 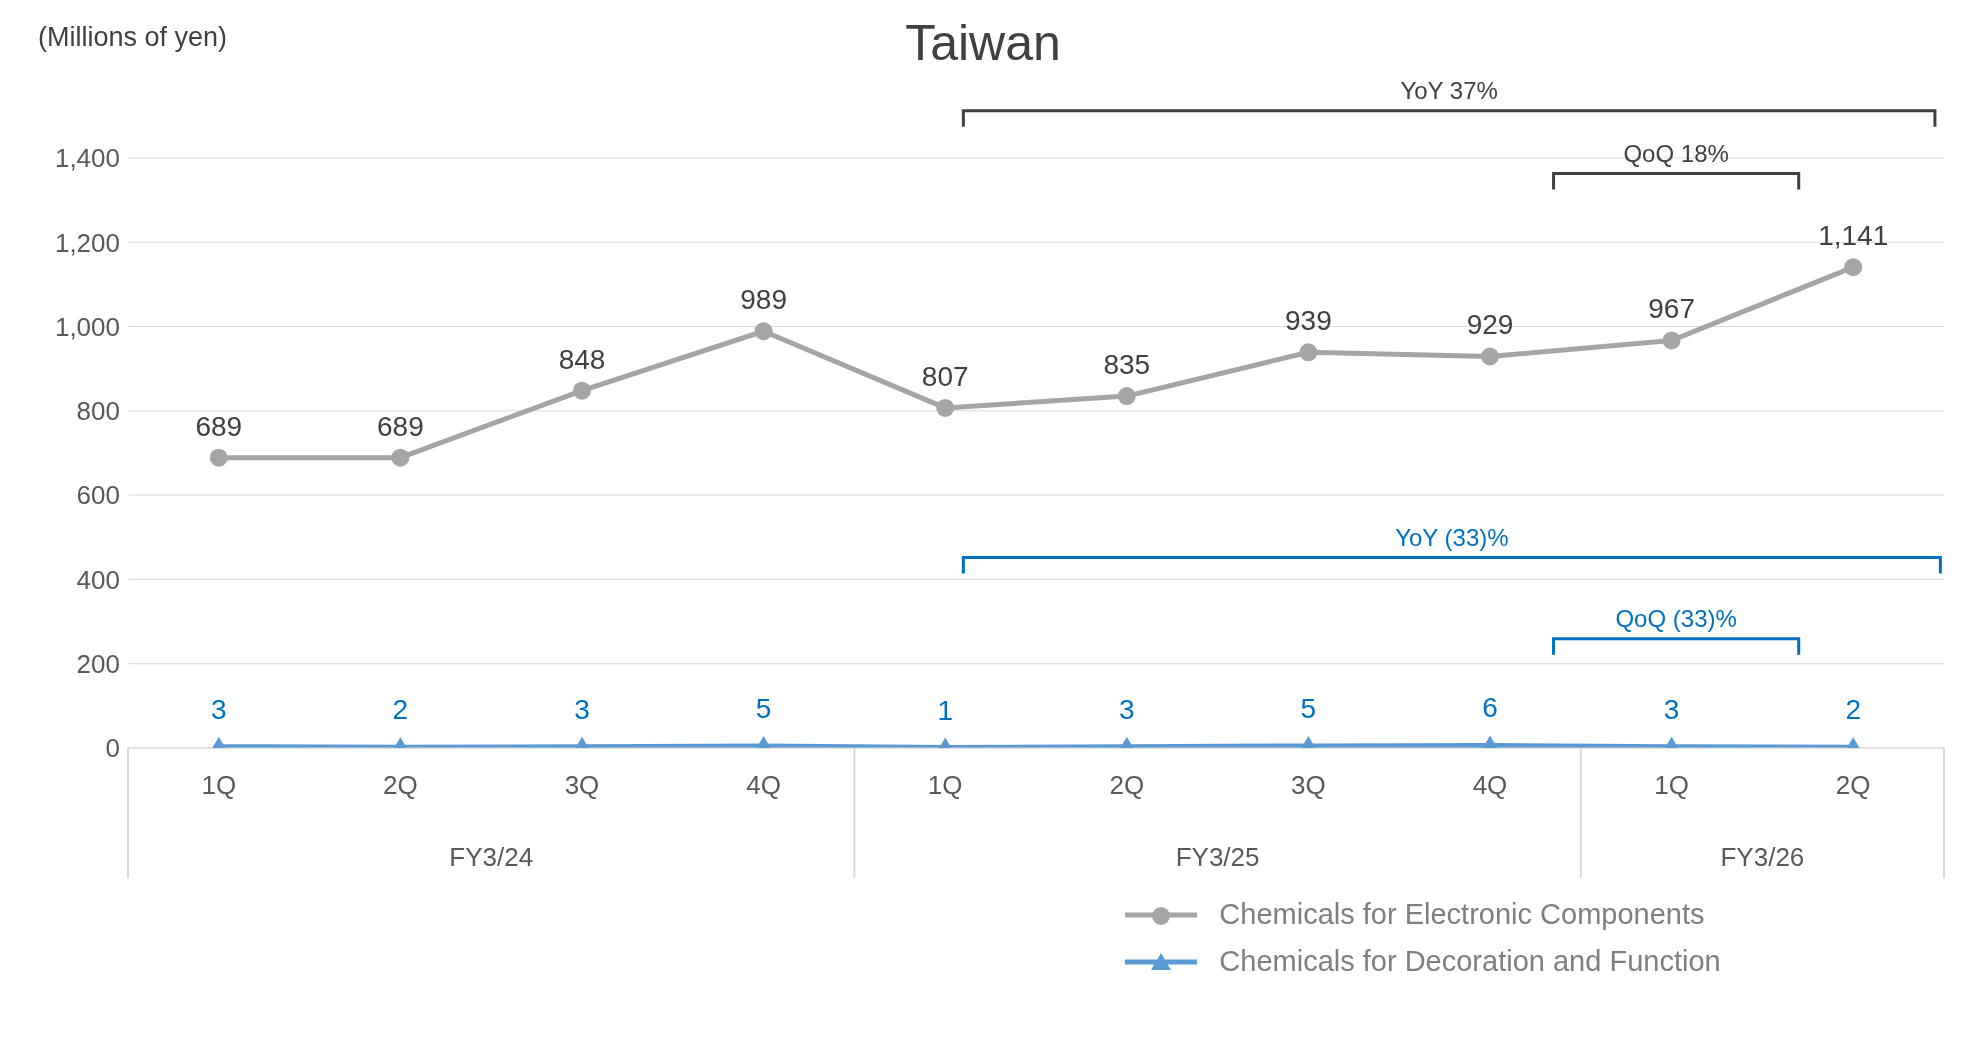 I want to click on y-tick-label: 1,400, so click(x=87, y=158).